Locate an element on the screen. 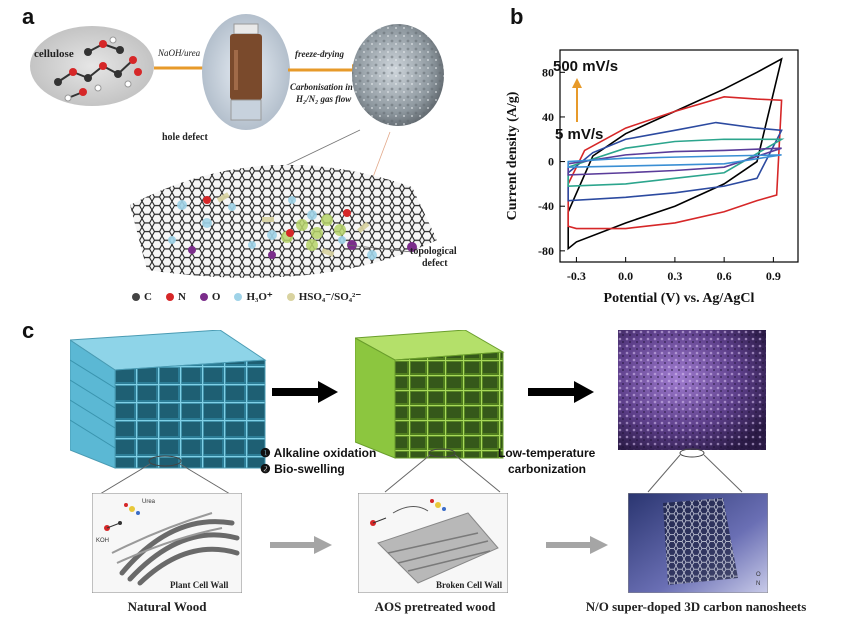  koh-label: KOH is located at coordinates (103, 541).